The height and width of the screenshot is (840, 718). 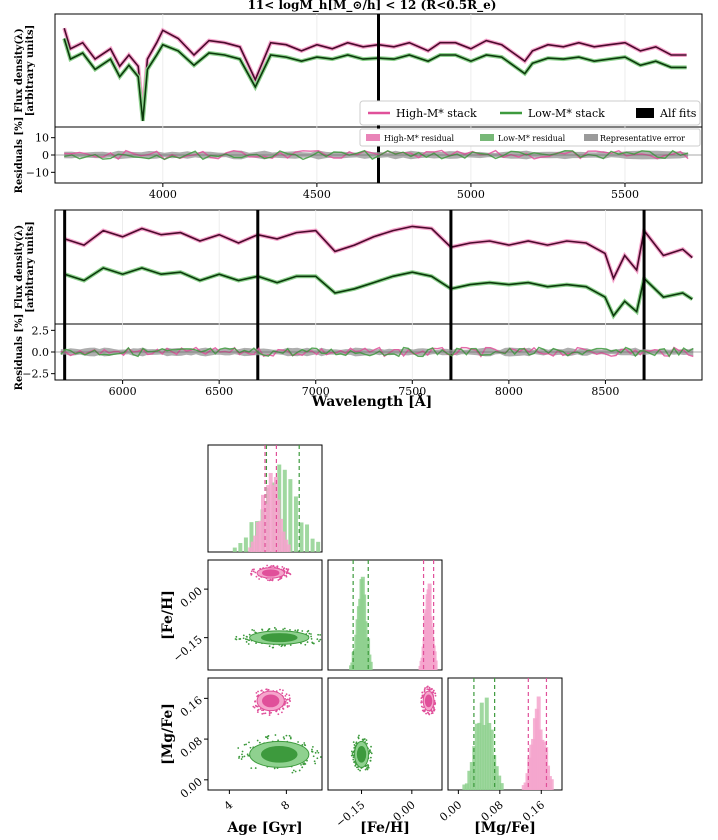 I want to click on corner-x-axis-label: [Mg/Fe], so click(x=505, y=828).